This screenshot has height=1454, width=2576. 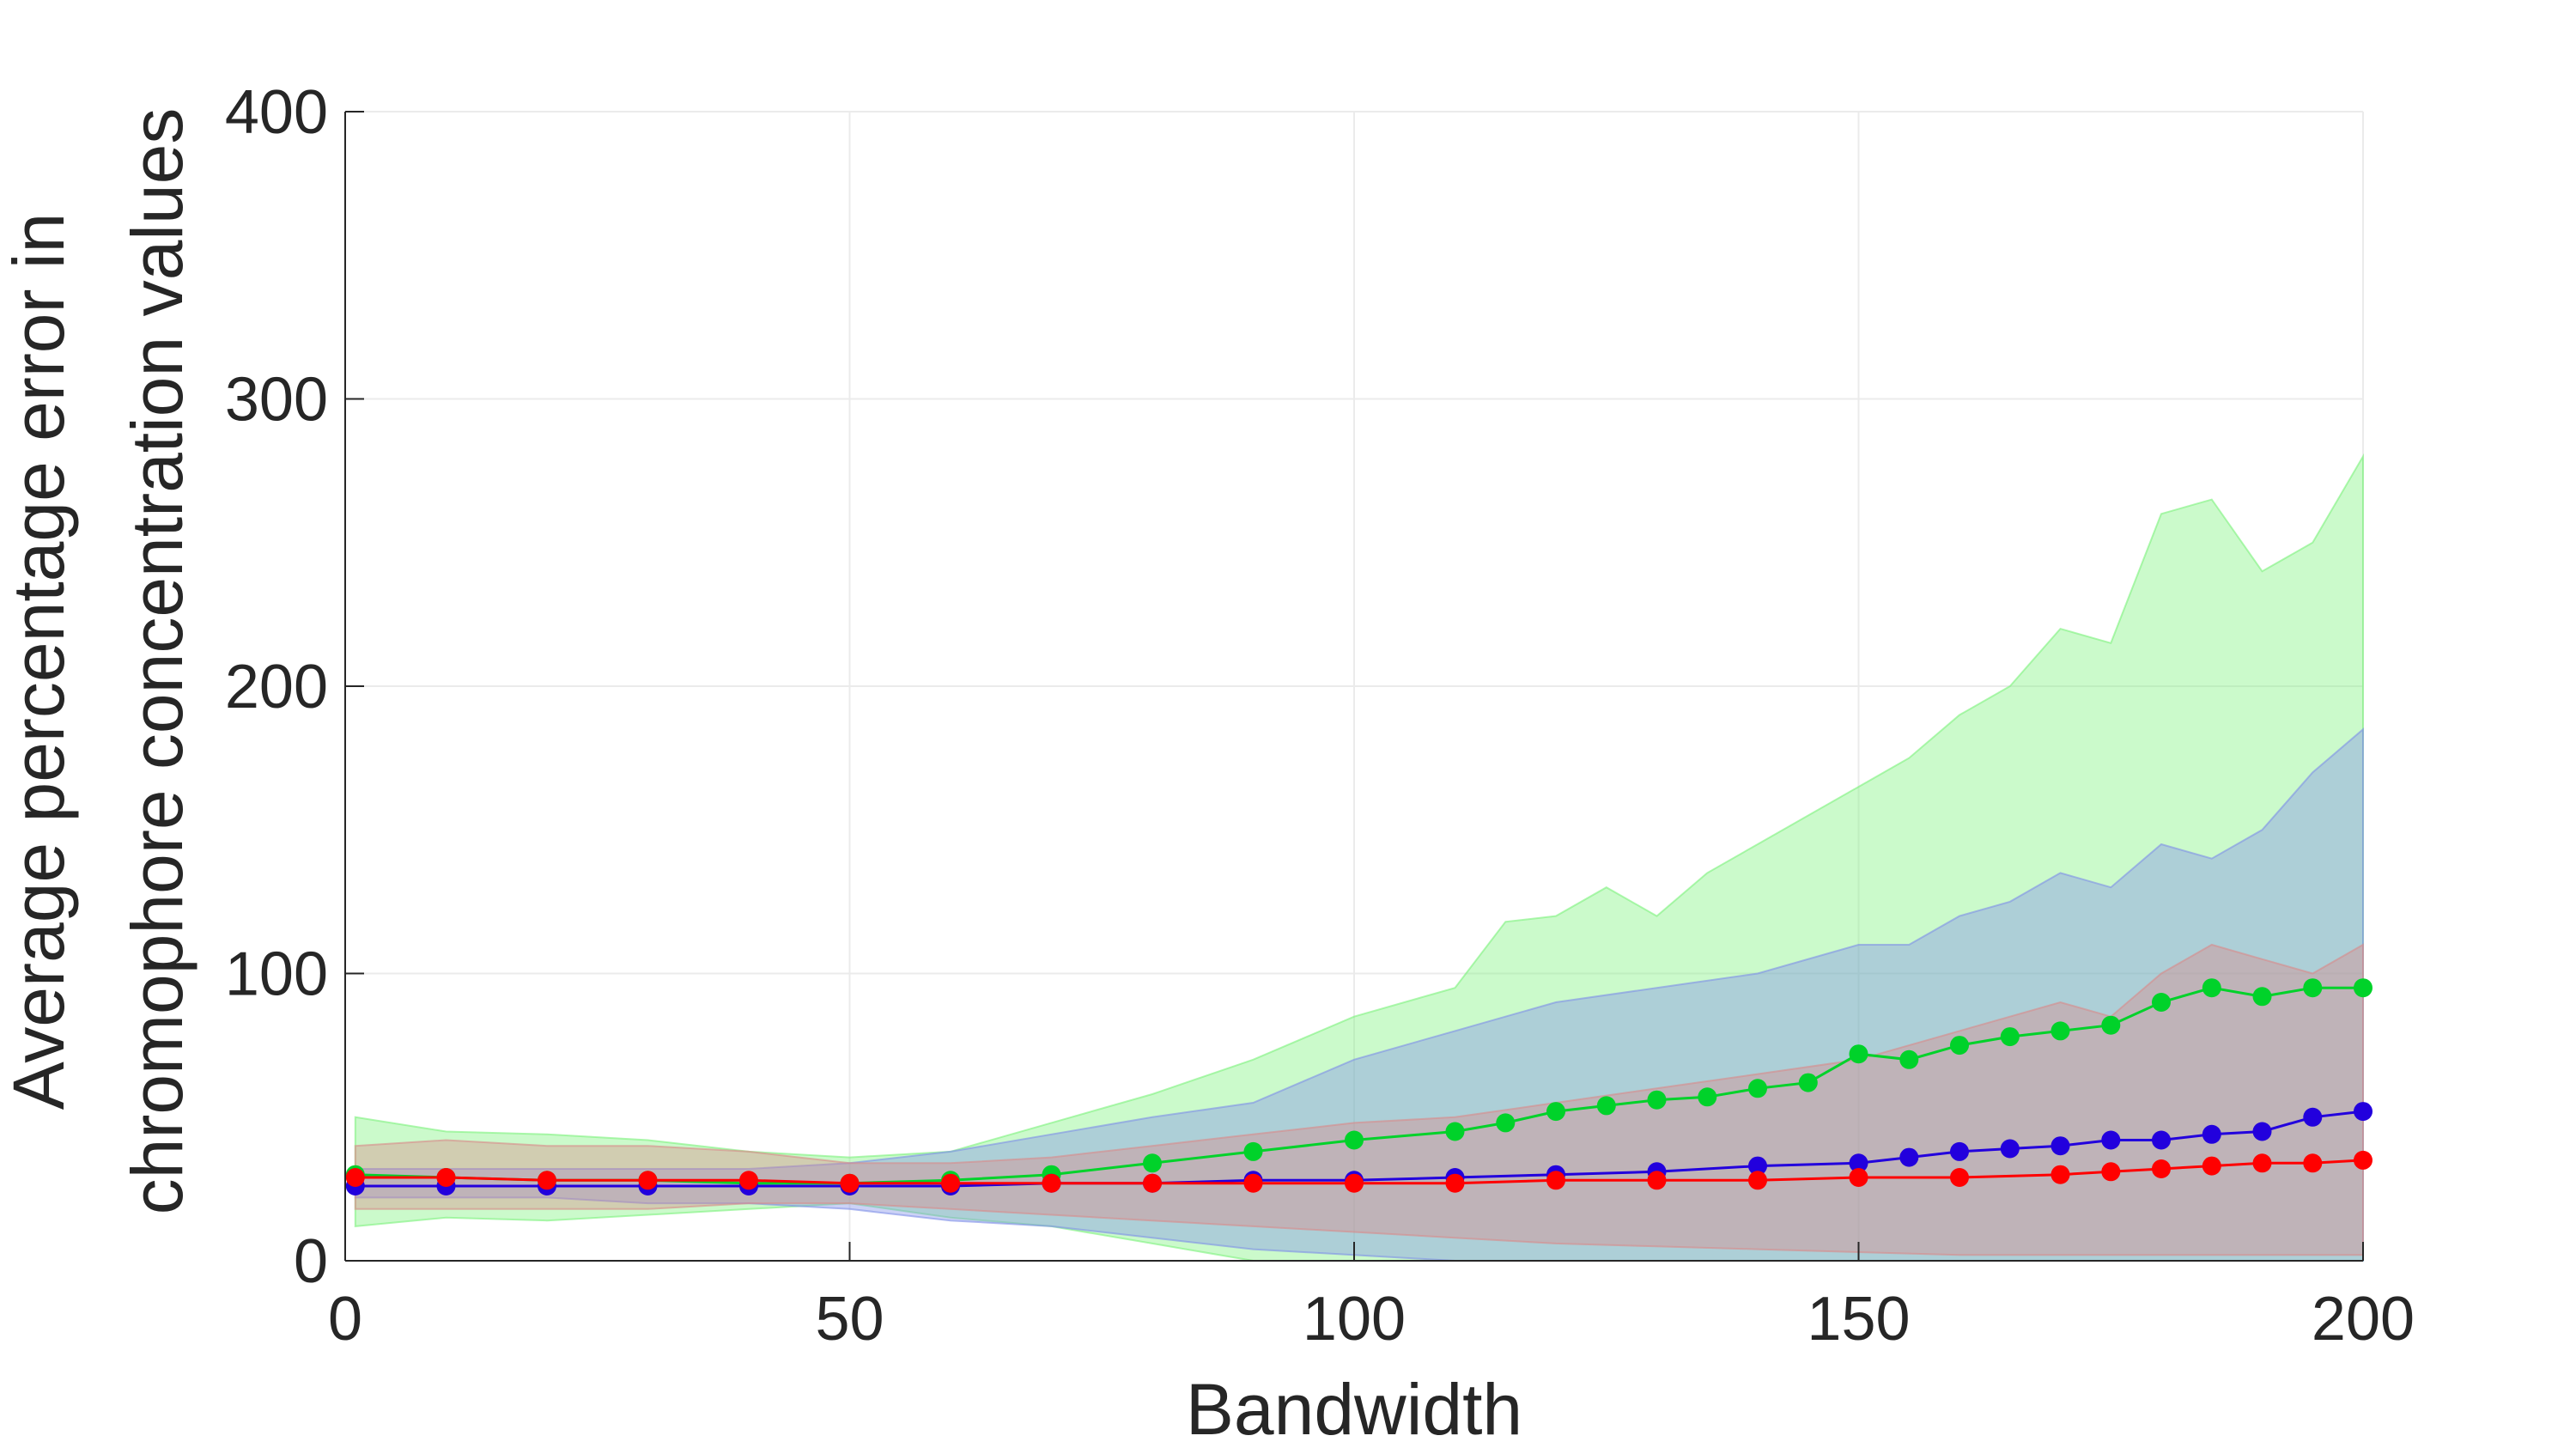 I want to click on x-tick-label-0: 0, so click(x=345, y=1319).